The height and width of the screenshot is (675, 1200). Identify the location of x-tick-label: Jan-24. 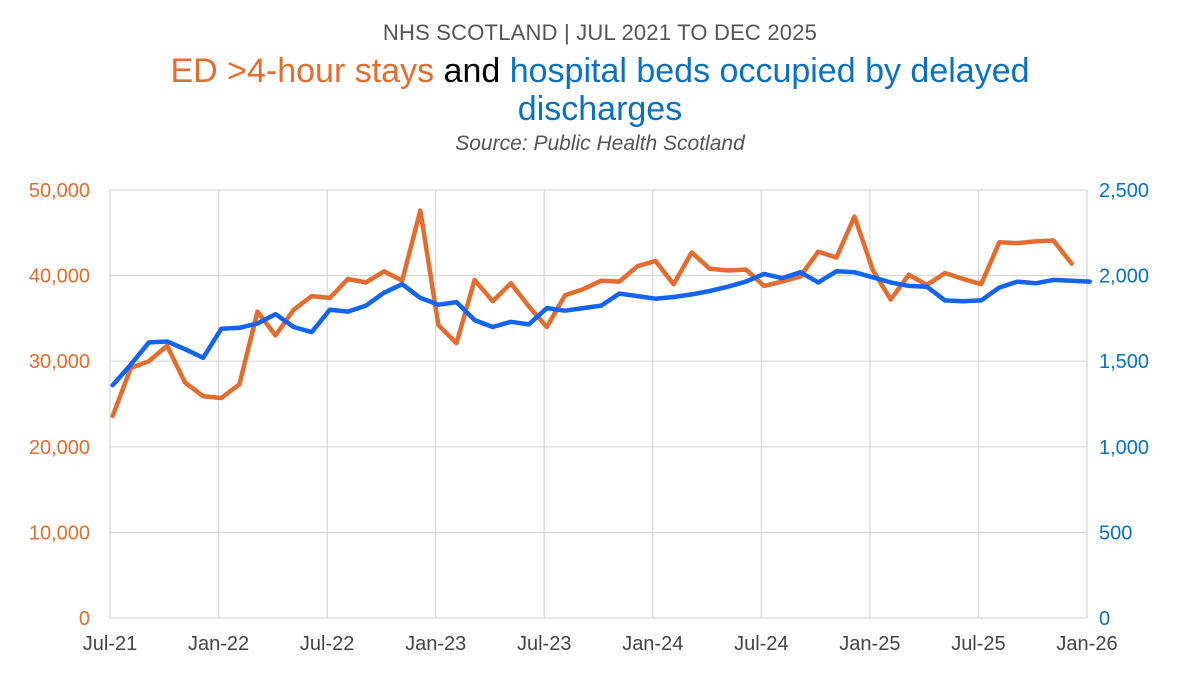
(652, 644).